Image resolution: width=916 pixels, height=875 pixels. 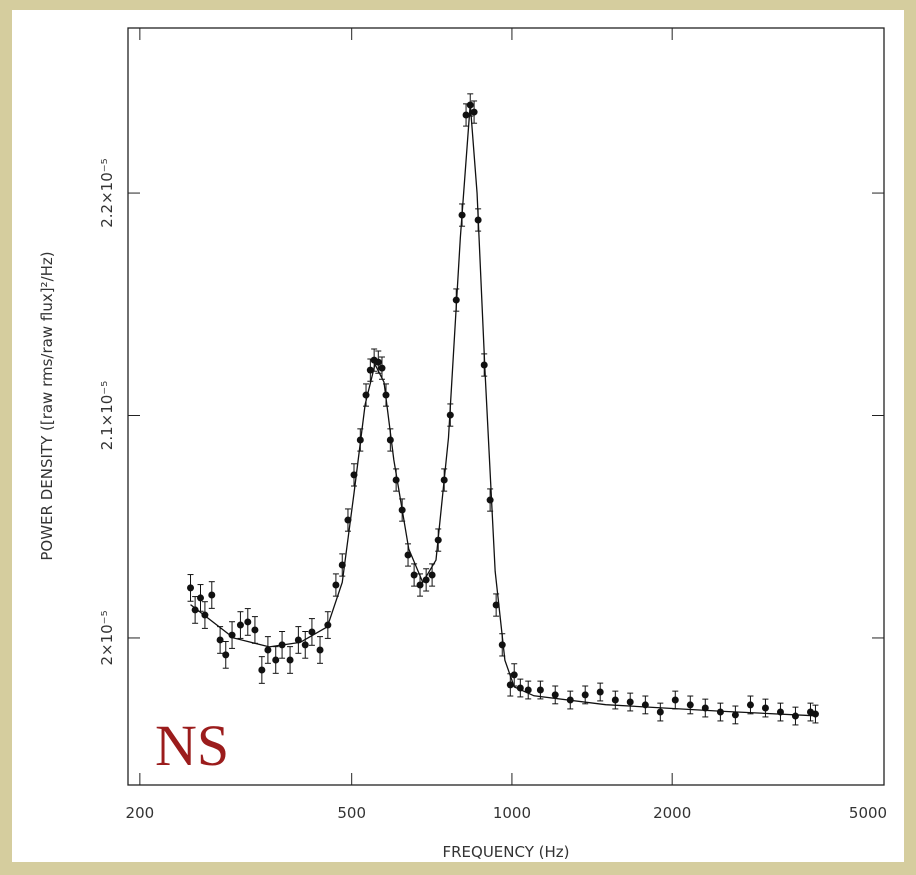 What do you see at coordinates (351, 813) in the screenshot?
I see `x-tick-label: 500` at bounding box center [351, 813].